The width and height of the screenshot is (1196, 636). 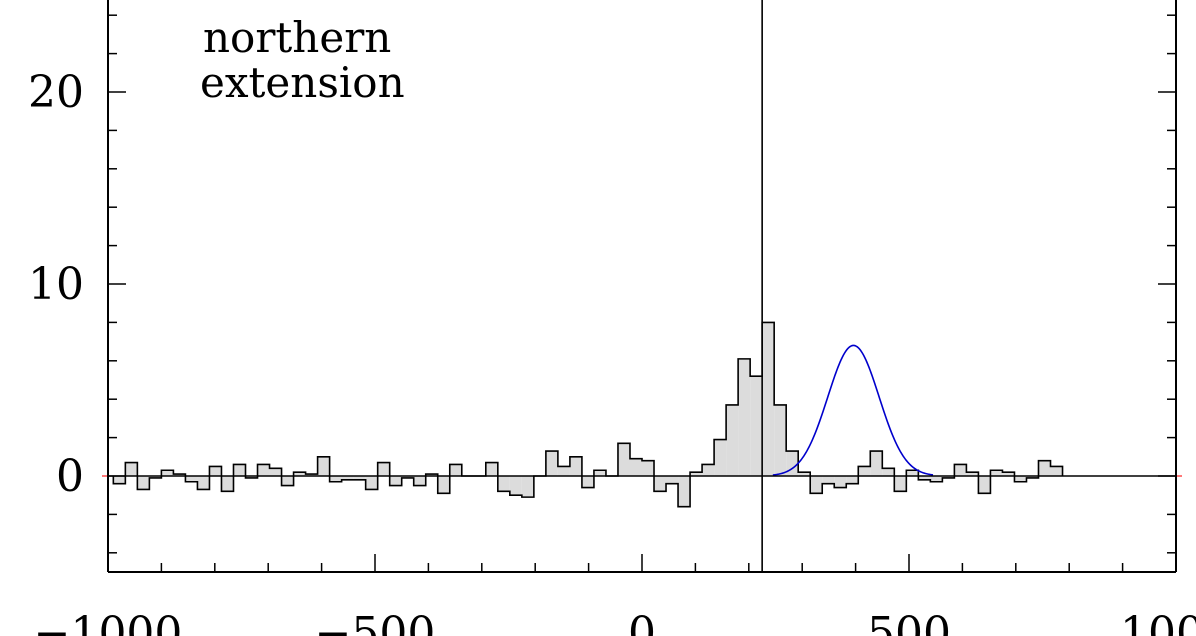 What do you see at coordinates (297, 37) in the screenshot?
I see `annotation-line-1: northern` at bounding box center [297, 37].